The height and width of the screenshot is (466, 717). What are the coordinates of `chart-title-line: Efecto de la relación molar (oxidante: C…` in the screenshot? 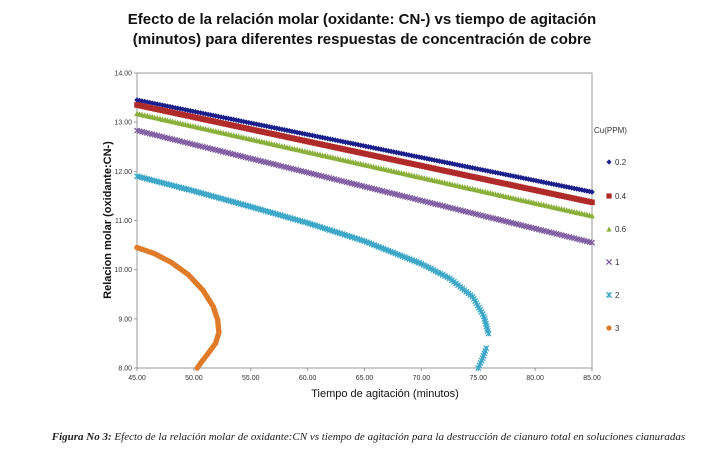 It's located at (362, 19).